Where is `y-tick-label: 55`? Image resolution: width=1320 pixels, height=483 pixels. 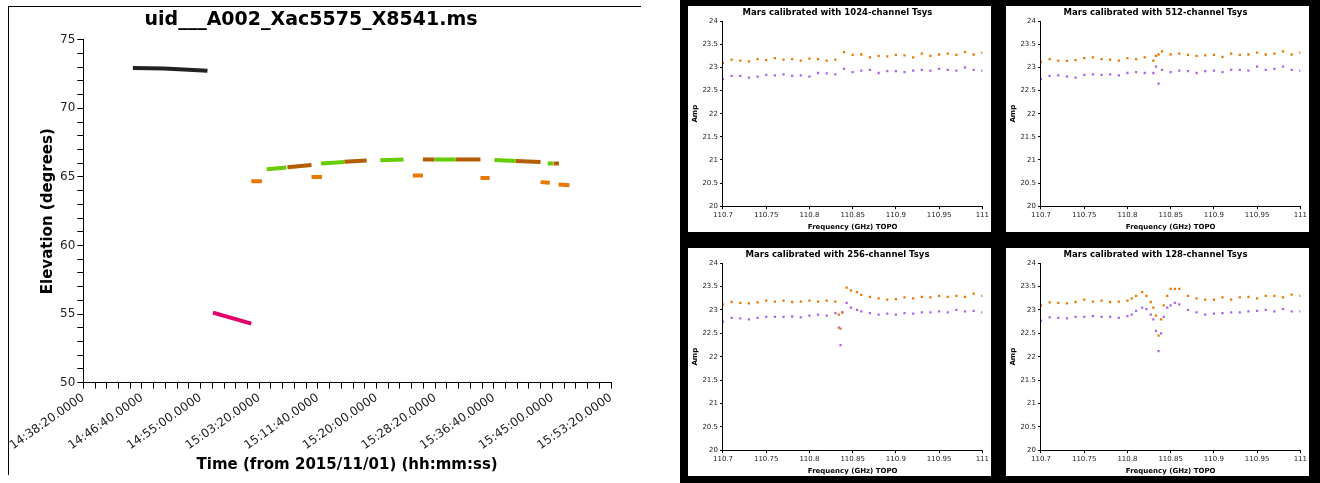 y-tick-label: 55 is located at coordinates (68, 313).